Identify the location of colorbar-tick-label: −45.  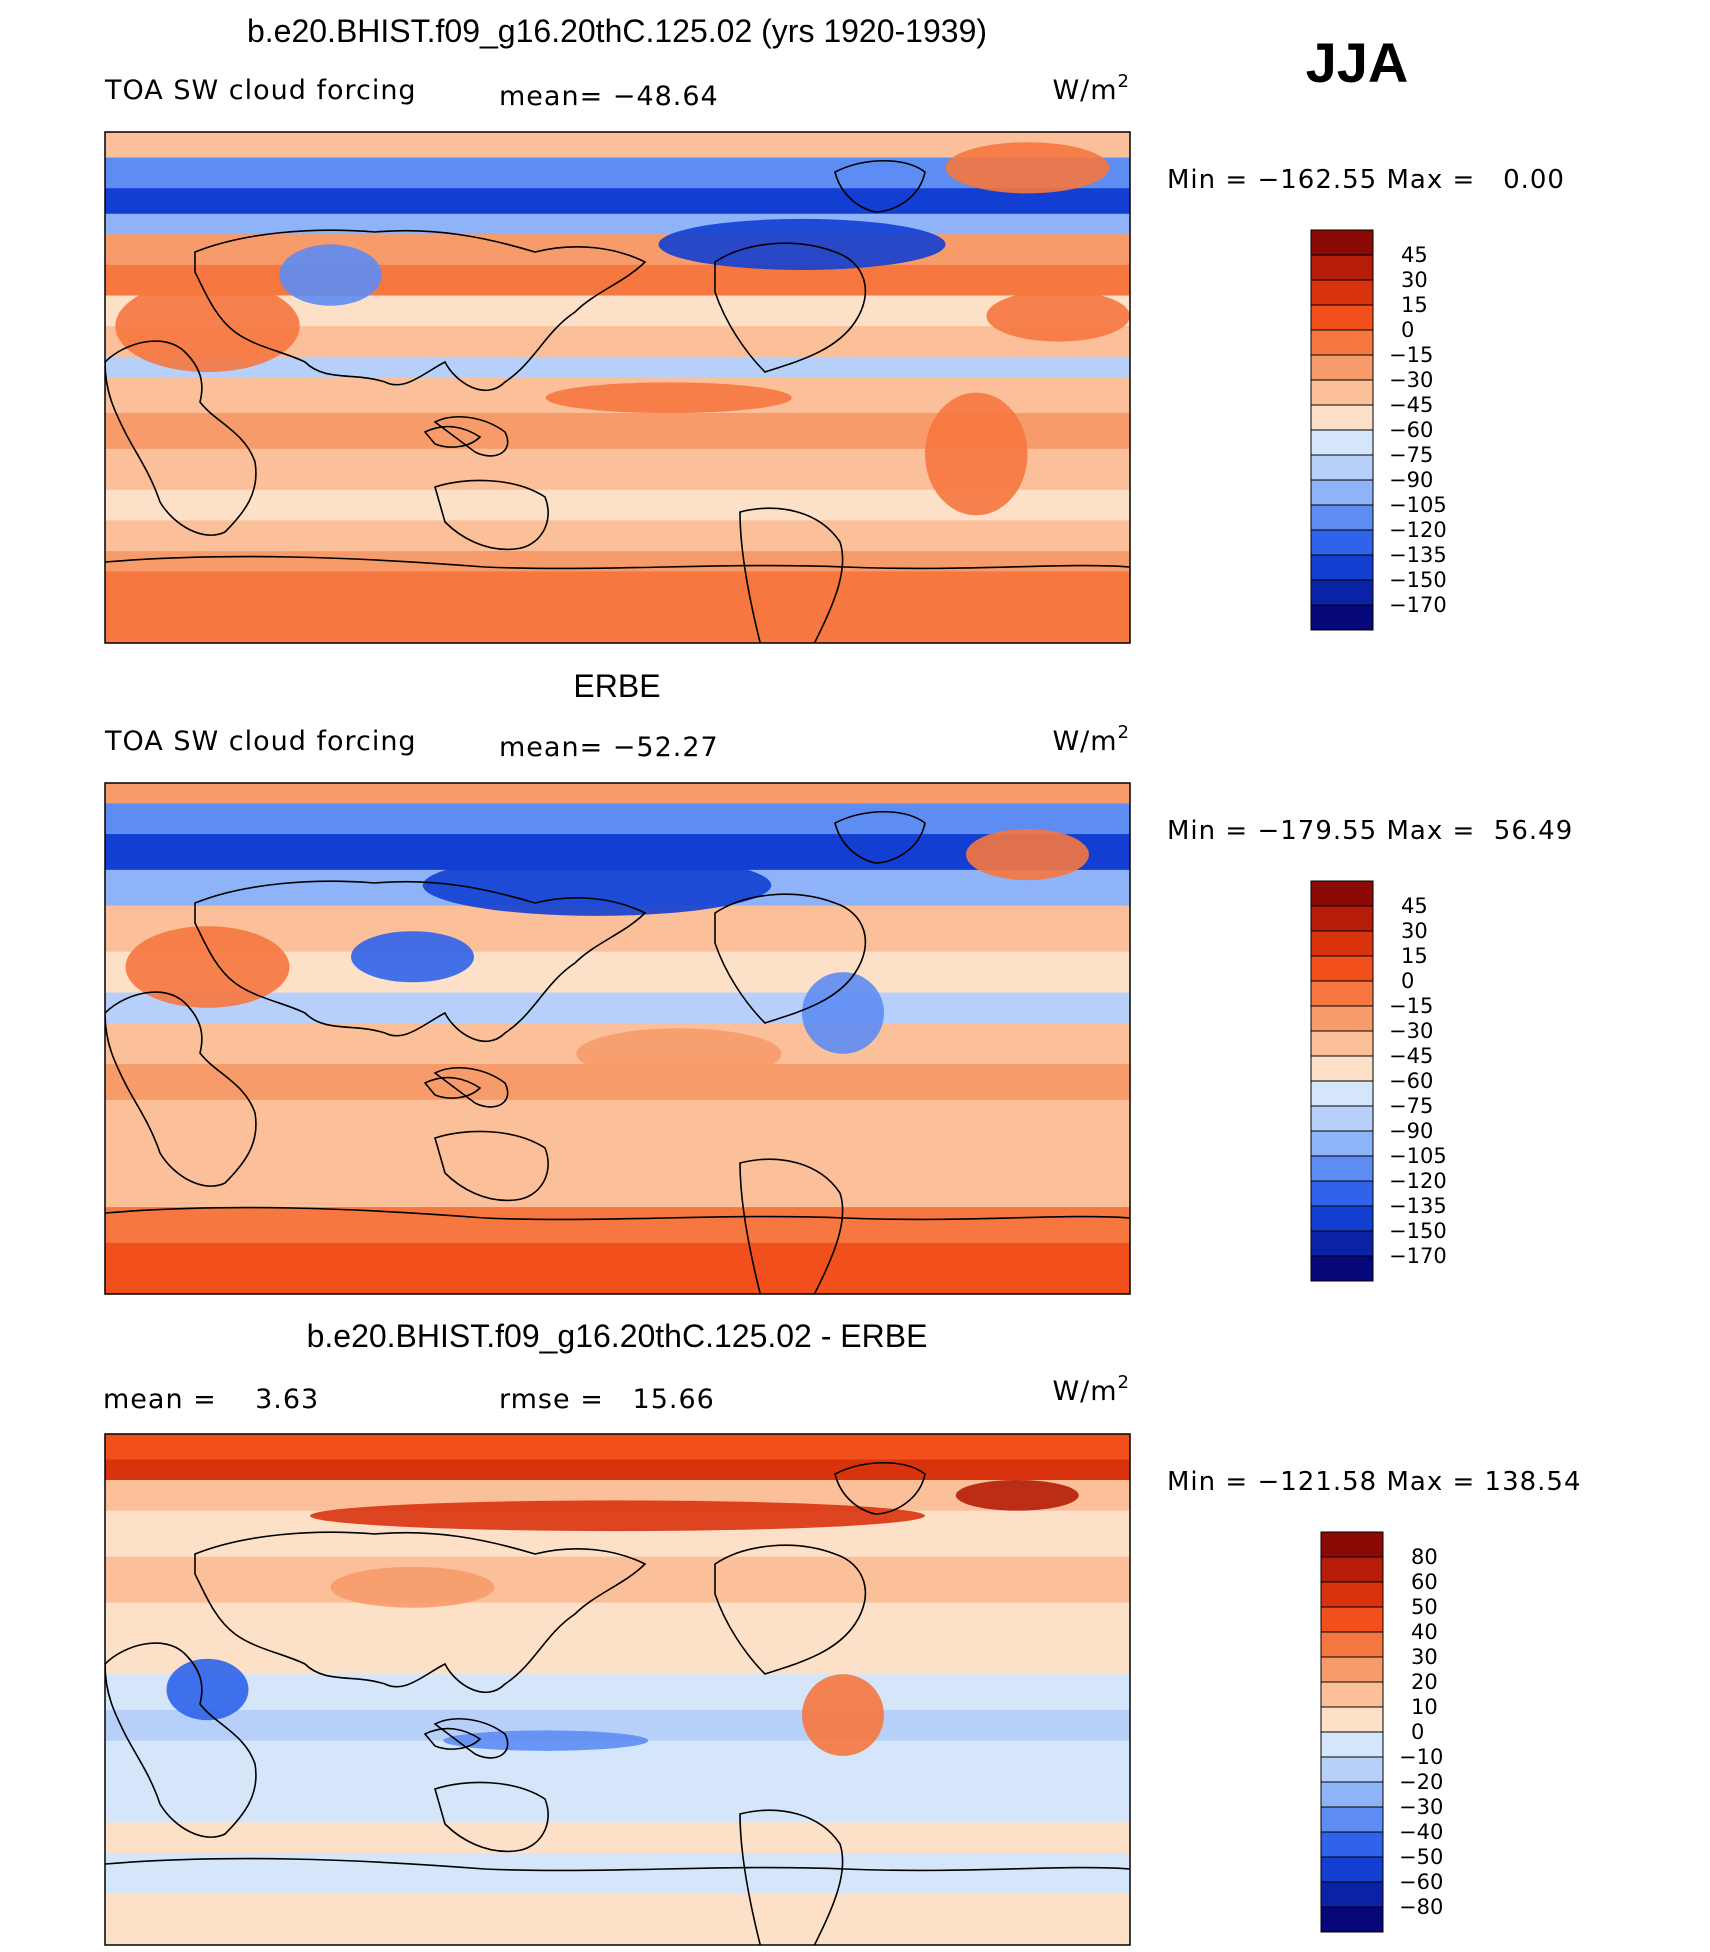
(1411, 405).